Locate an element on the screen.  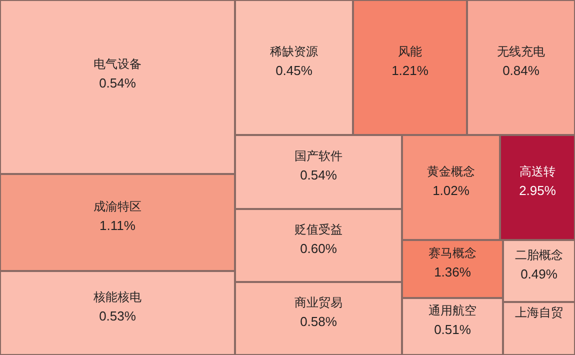
category-label: 核能核电 is located at coordinates (117, 297).